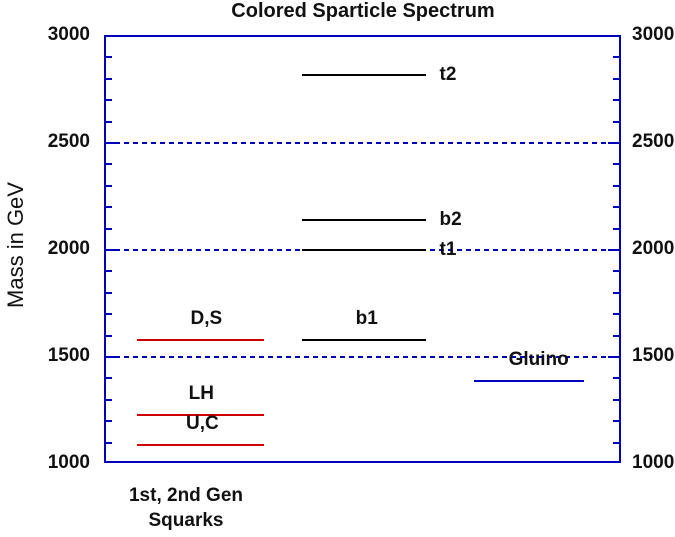 The height and width of the screenshot is (537, 675). I want to click on level-label-DS: D,S, so click(206, 318).